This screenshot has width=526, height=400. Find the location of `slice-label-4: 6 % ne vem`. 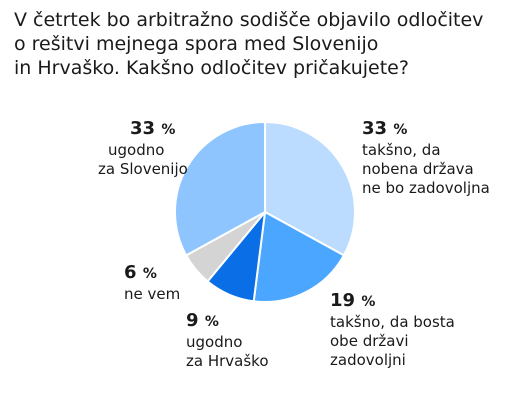

slice-label-4: 6 % ne vem is located at coordinates (152, 283).